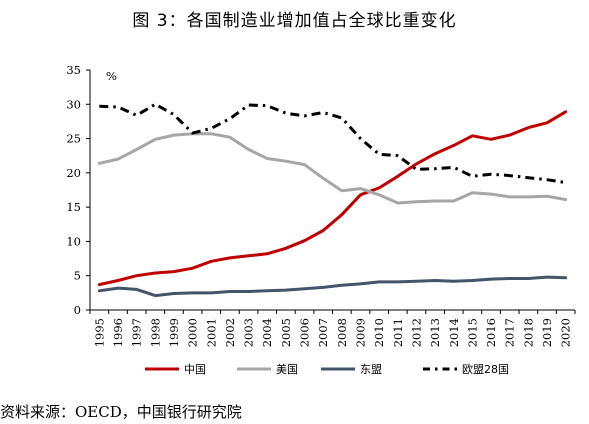  What do you see at coordinates (193, 332) in the screenshot?
I see `x-tick-label: 2000` at bounding box center [193, 332].